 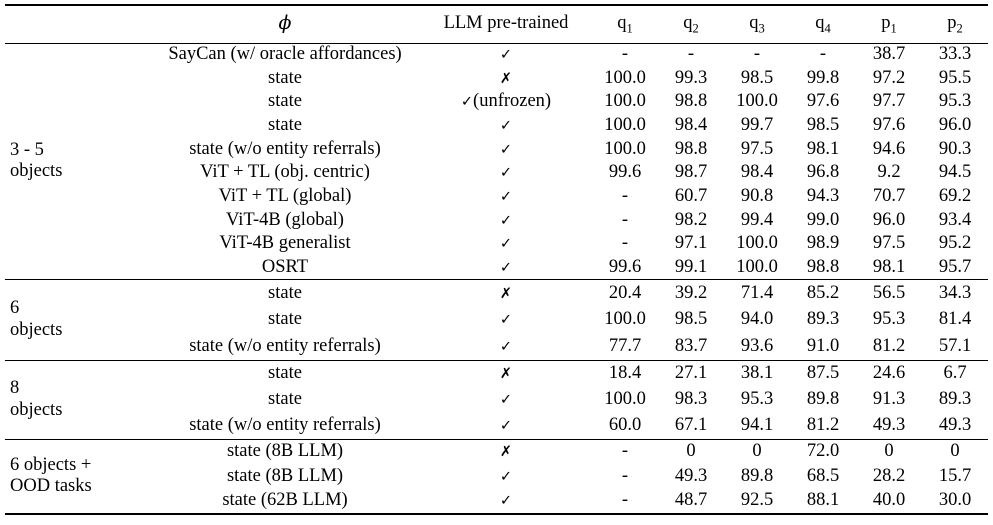 I want to click on table-row: ViT-4B generalist ✓ - 97.1 100.0 98.9 97.5 95.2, so click(x=496, y=245).